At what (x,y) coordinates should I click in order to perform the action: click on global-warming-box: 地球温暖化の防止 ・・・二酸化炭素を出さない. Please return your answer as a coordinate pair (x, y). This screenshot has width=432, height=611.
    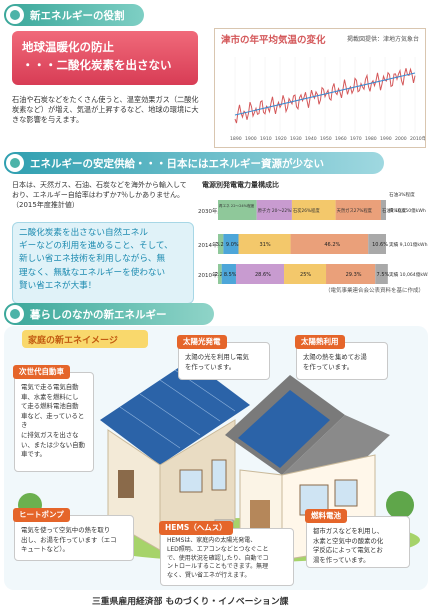
    Looking at the image, I should click on (105, 58).